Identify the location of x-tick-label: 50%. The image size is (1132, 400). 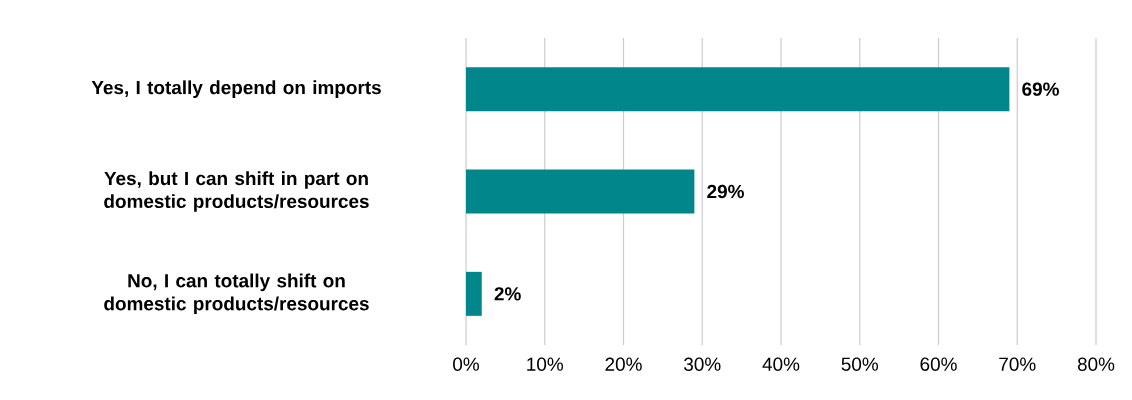
(860, 364).